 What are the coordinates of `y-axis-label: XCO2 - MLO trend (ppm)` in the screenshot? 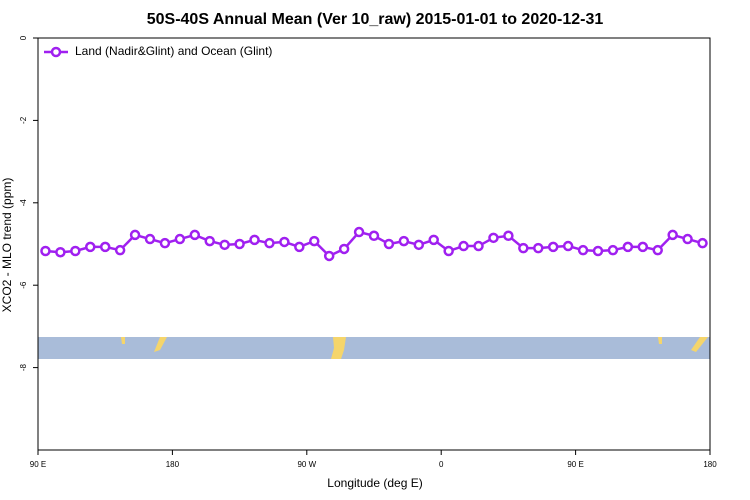 It's located at (7, 245).